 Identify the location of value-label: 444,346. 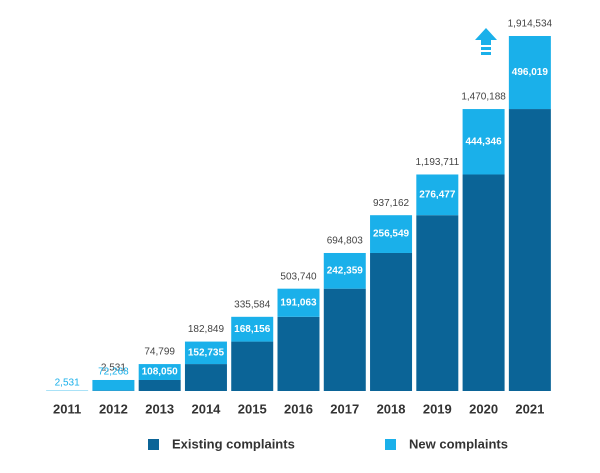
(484, 141).